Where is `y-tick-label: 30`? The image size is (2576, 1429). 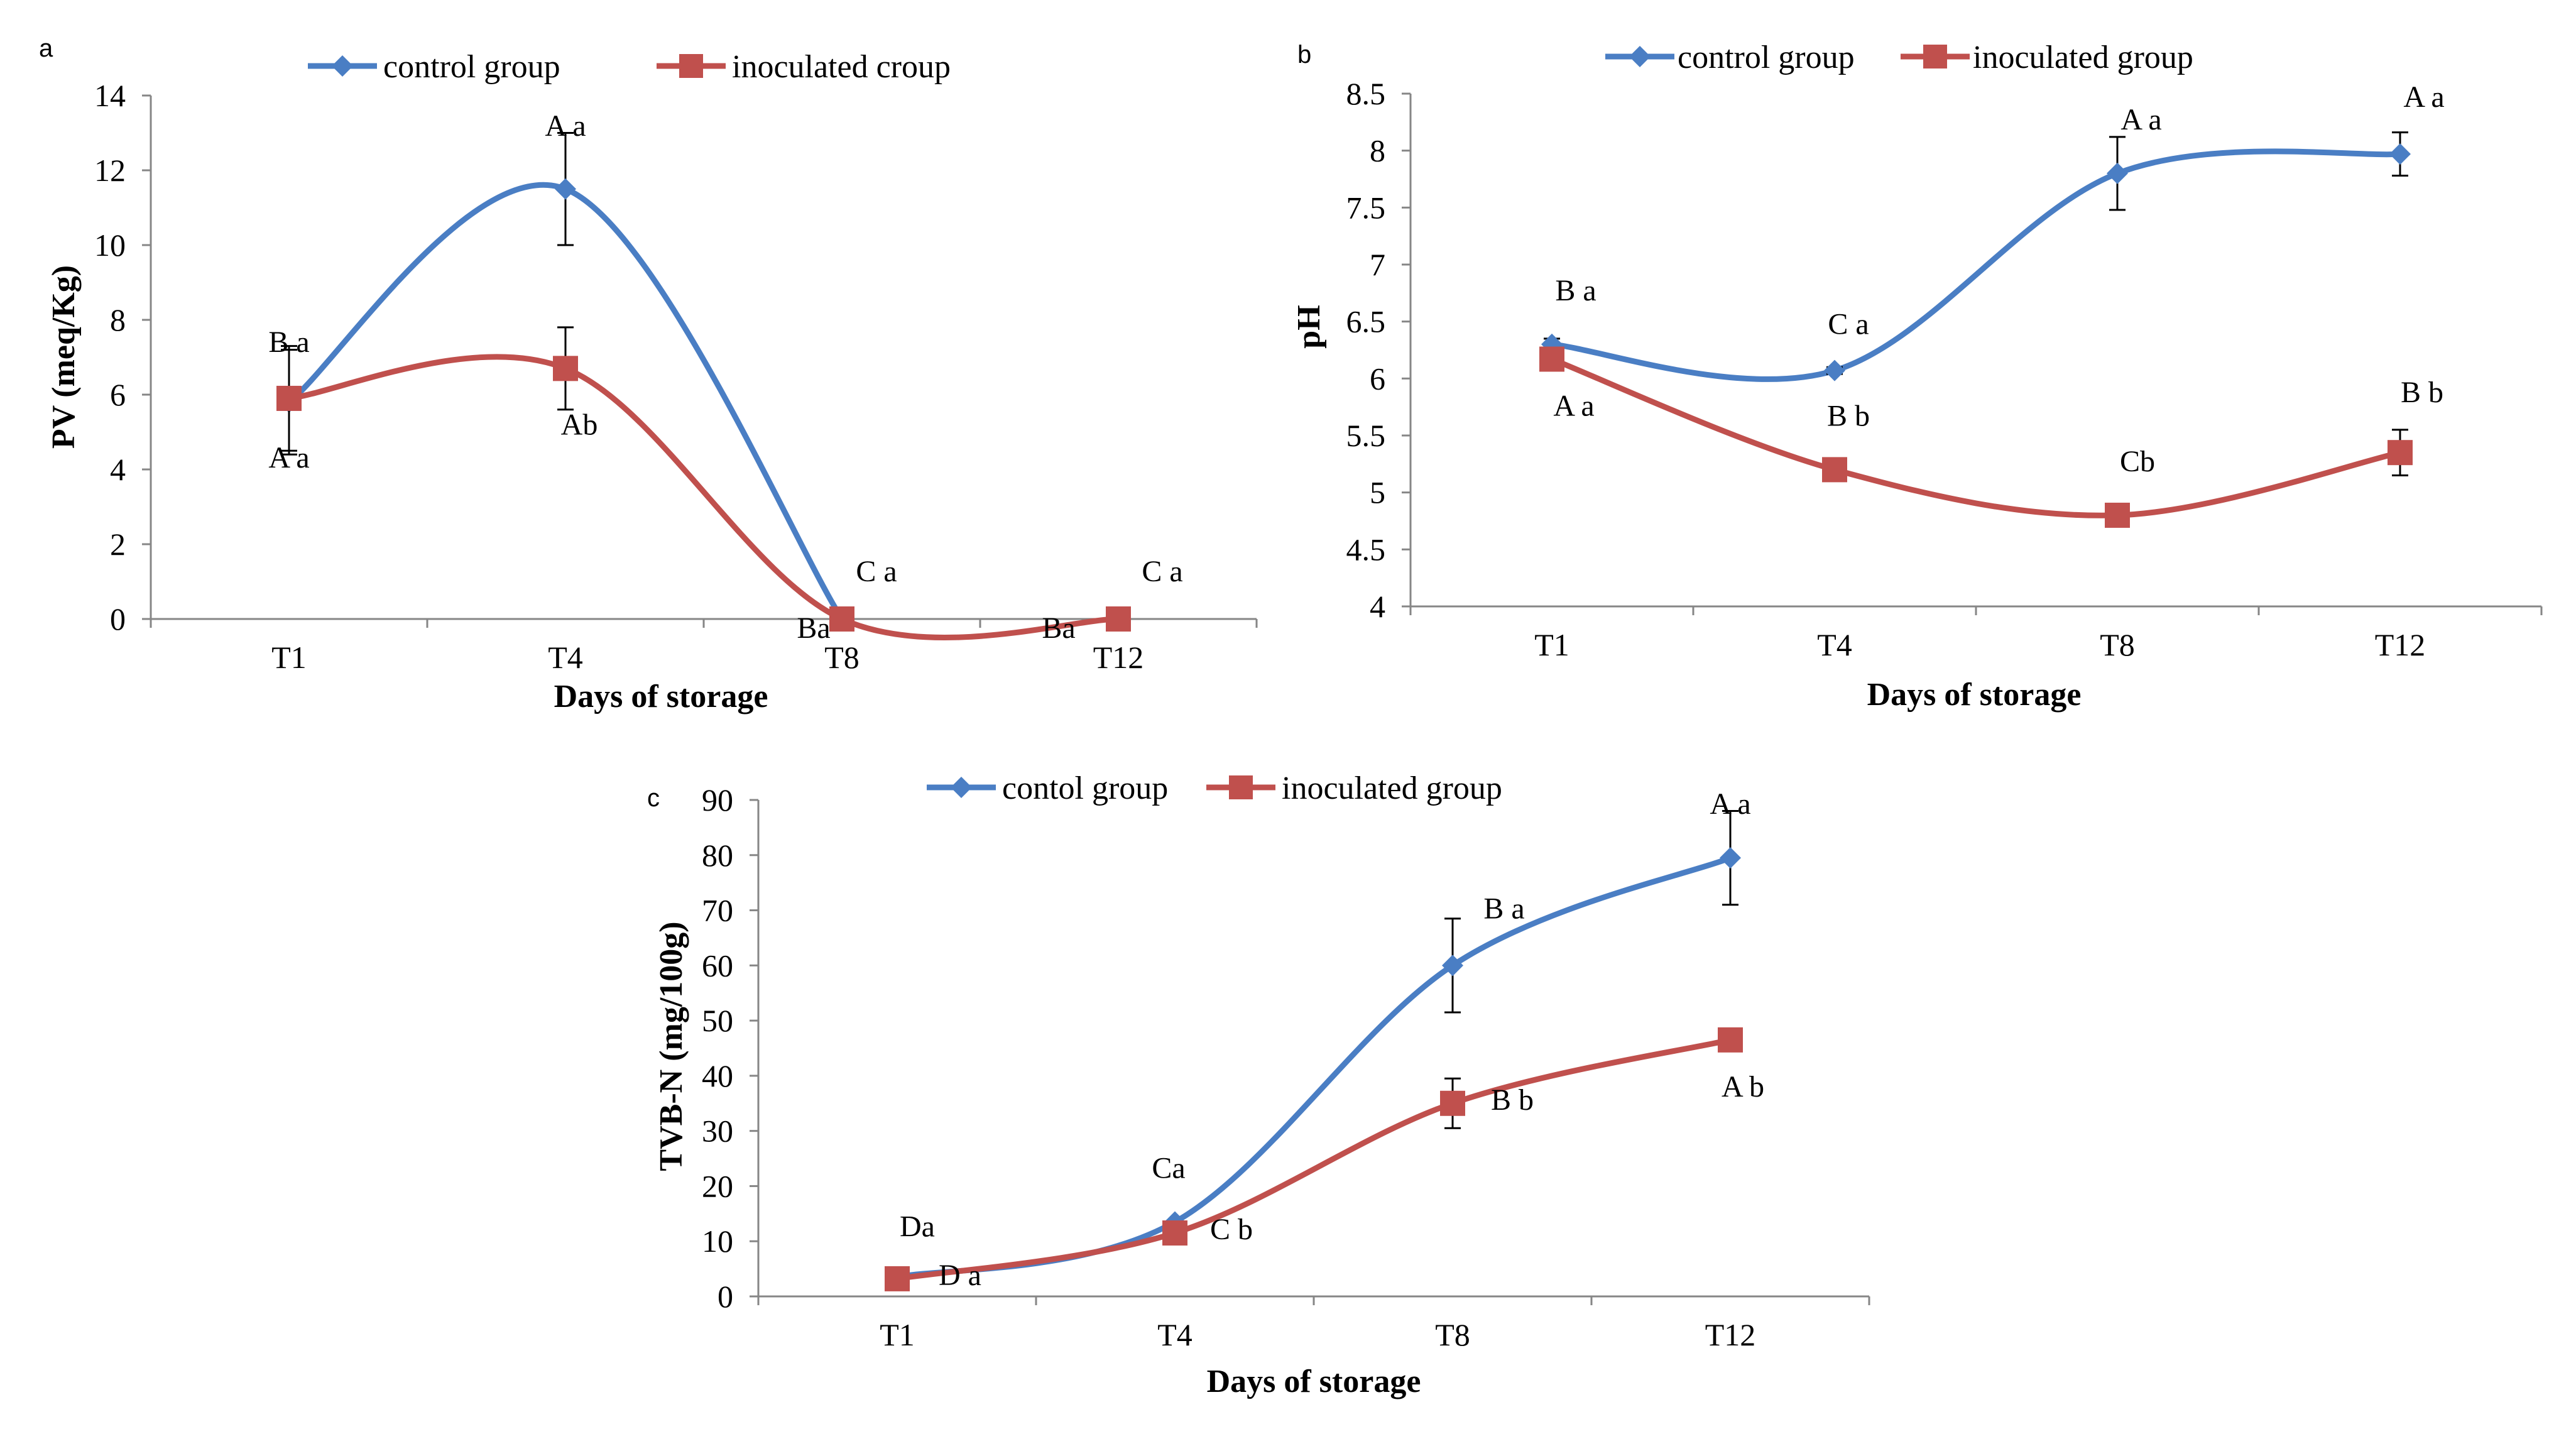 y-tick-label: 30 is located at coordinates (717, 1131).